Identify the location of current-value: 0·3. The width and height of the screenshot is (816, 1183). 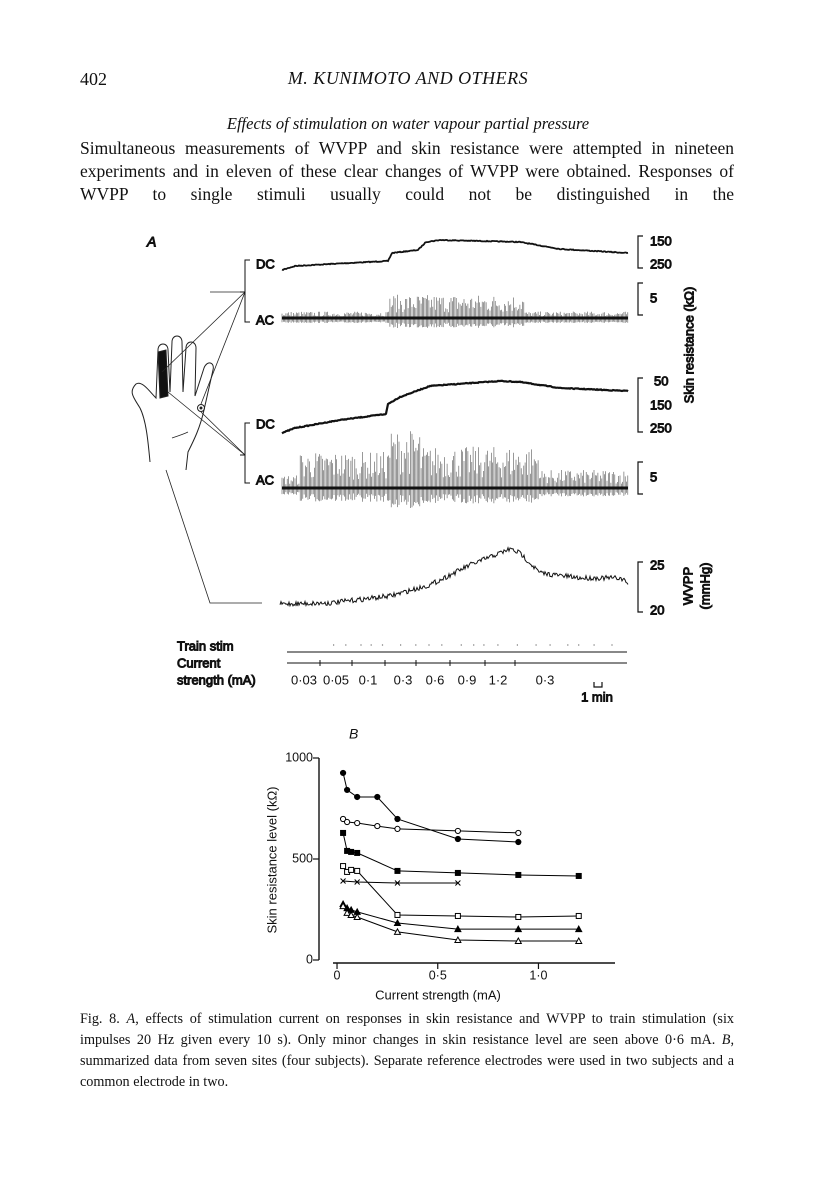
(403, 679).